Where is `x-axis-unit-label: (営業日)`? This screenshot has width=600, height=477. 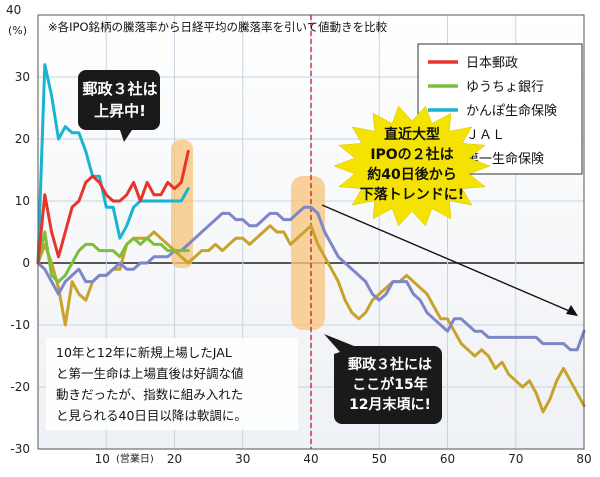
x-axis-unit-label: (営業日) is located at coordinates (135, 458).